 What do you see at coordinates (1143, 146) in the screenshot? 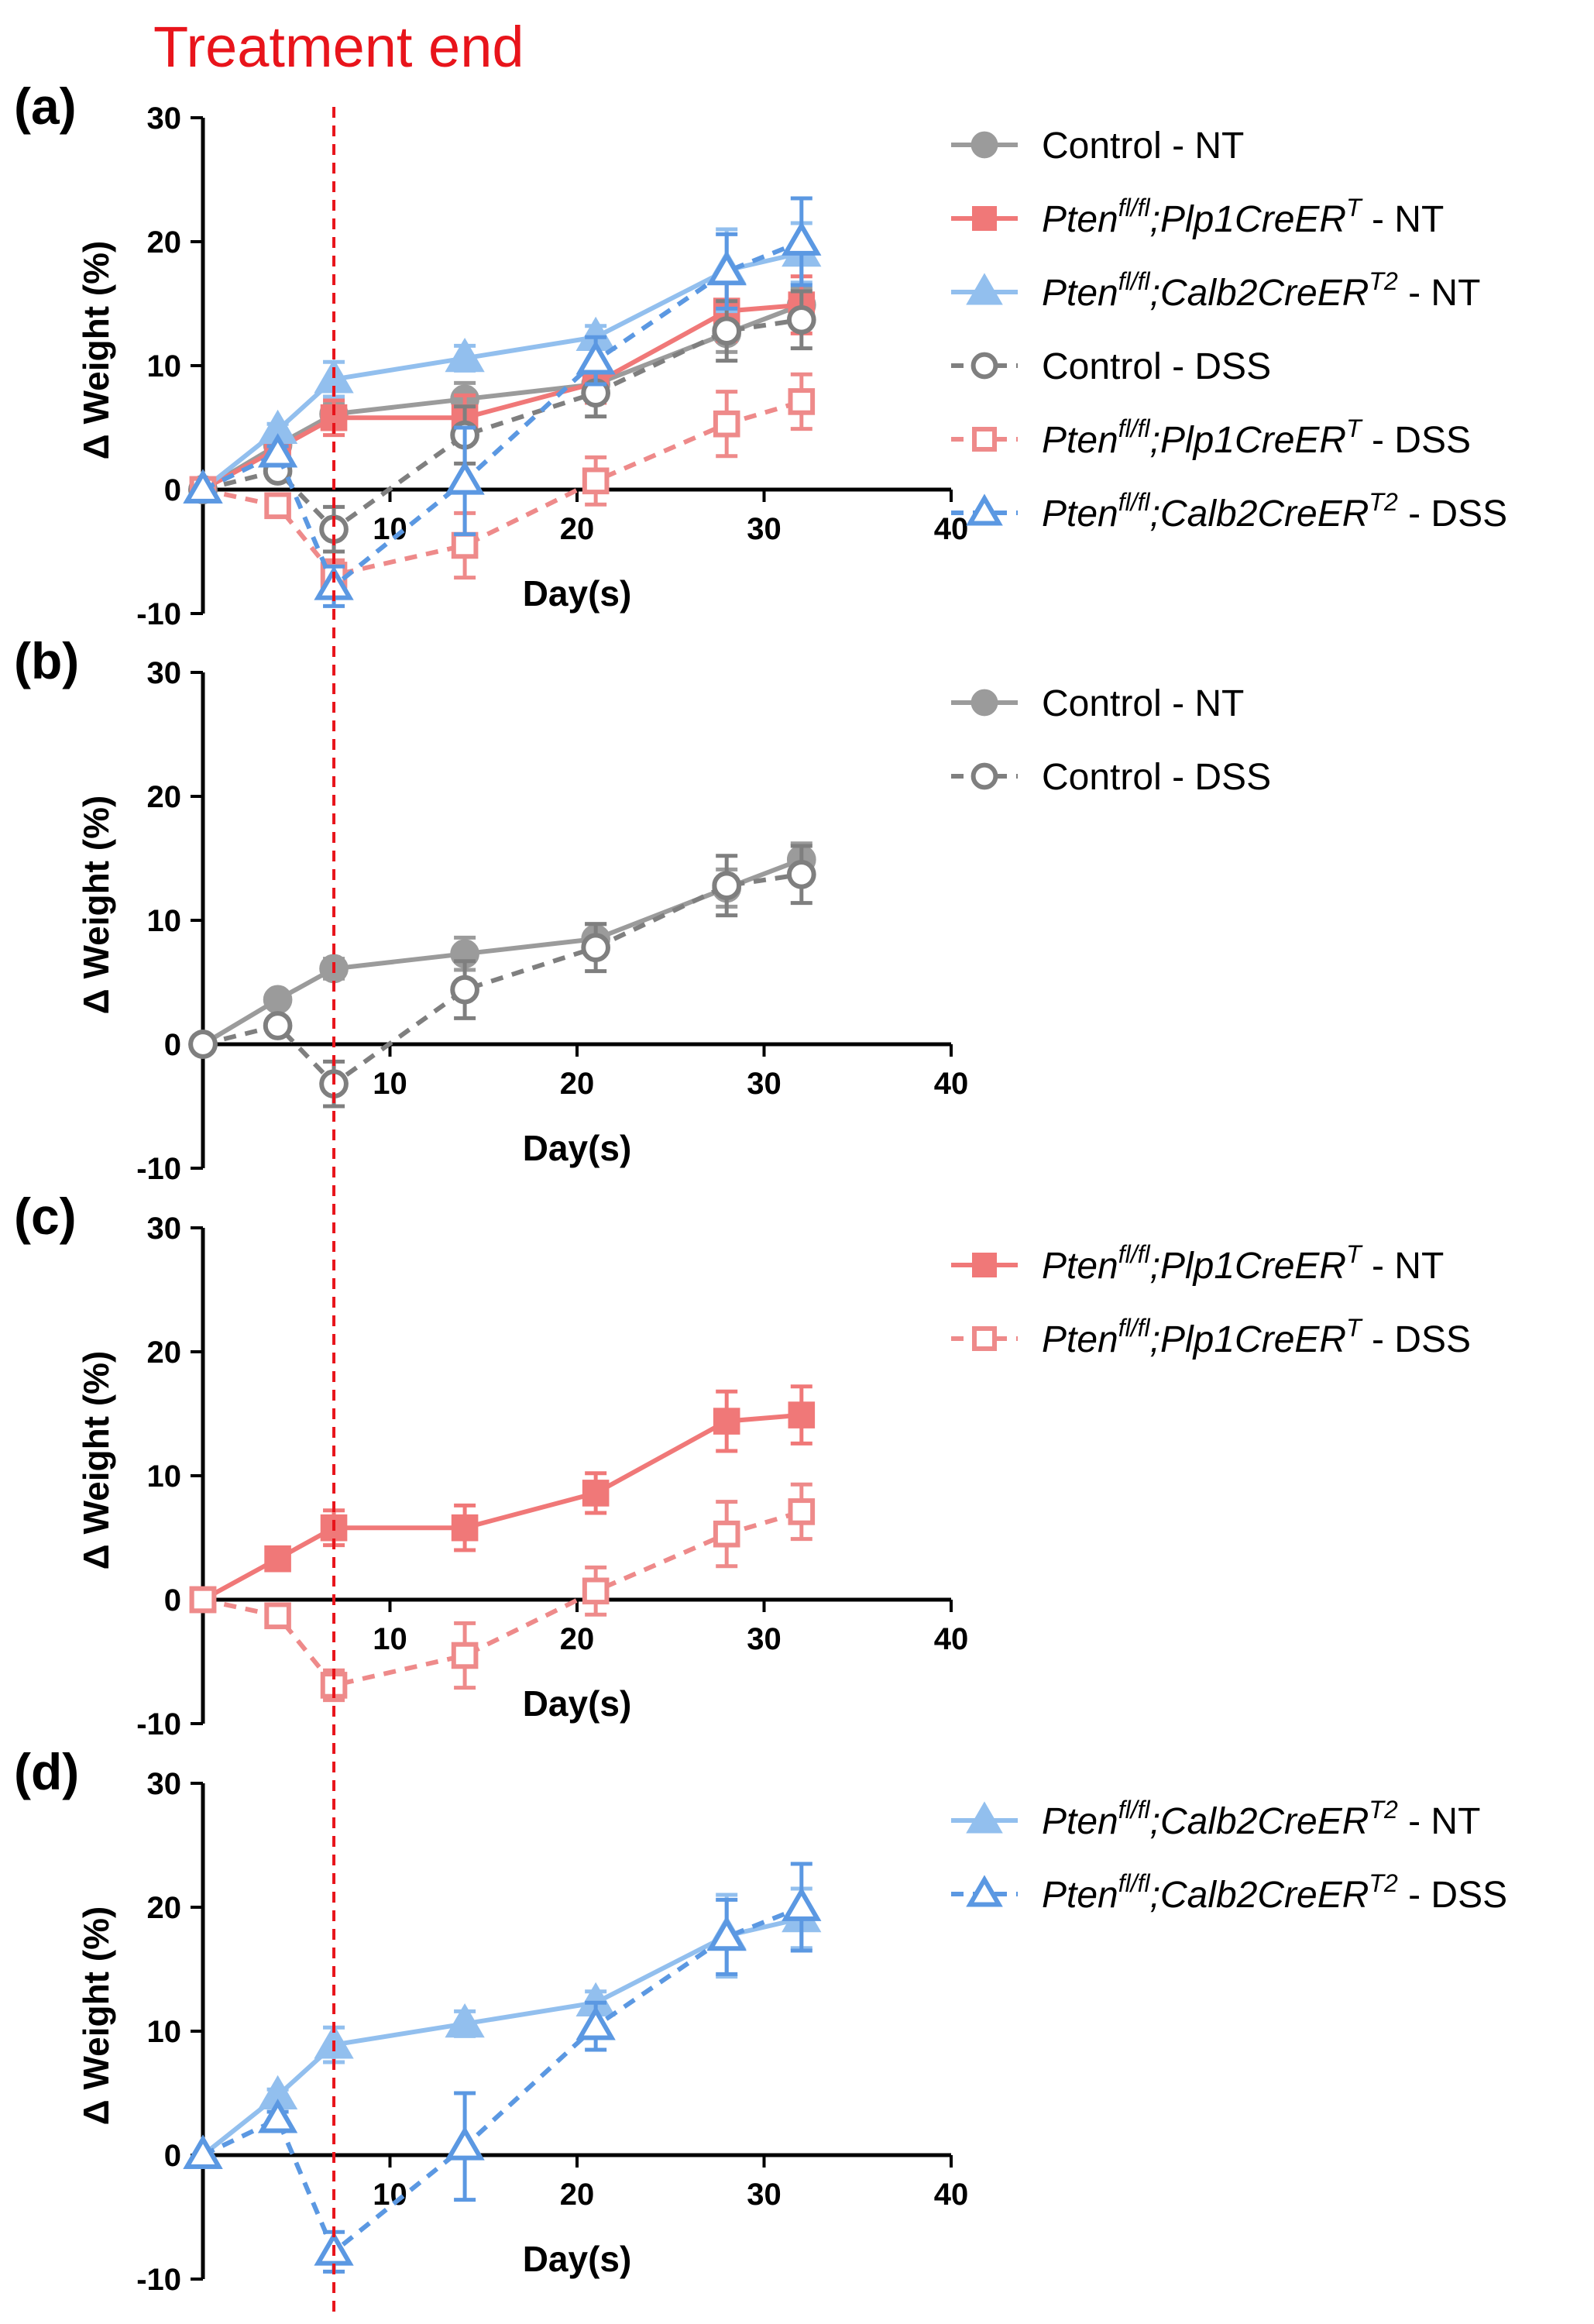
I see `legend-label: Control - NT` at bounding box center [1143, 146].